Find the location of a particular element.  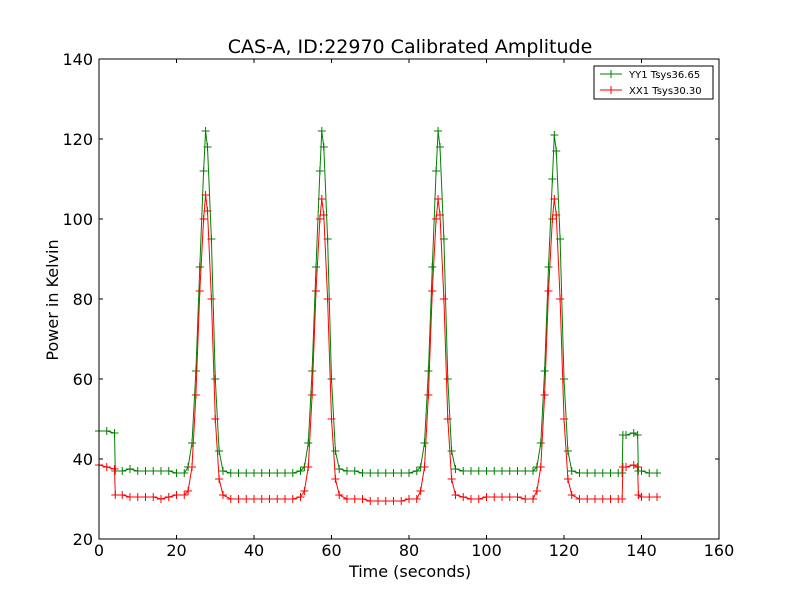

x-tick-label: 160 is located at coordinates (719, 550).